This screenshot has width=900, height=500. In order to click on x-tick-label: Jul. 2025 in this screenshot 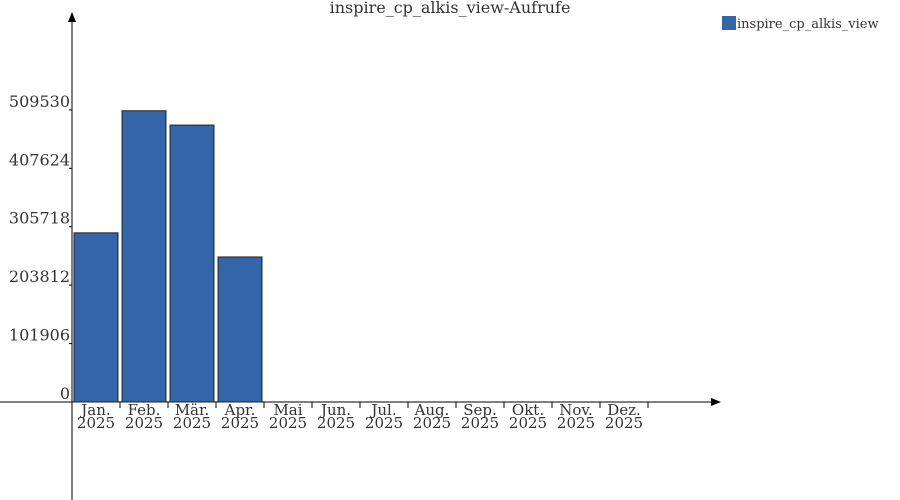, I will do `click(384, 416)`.